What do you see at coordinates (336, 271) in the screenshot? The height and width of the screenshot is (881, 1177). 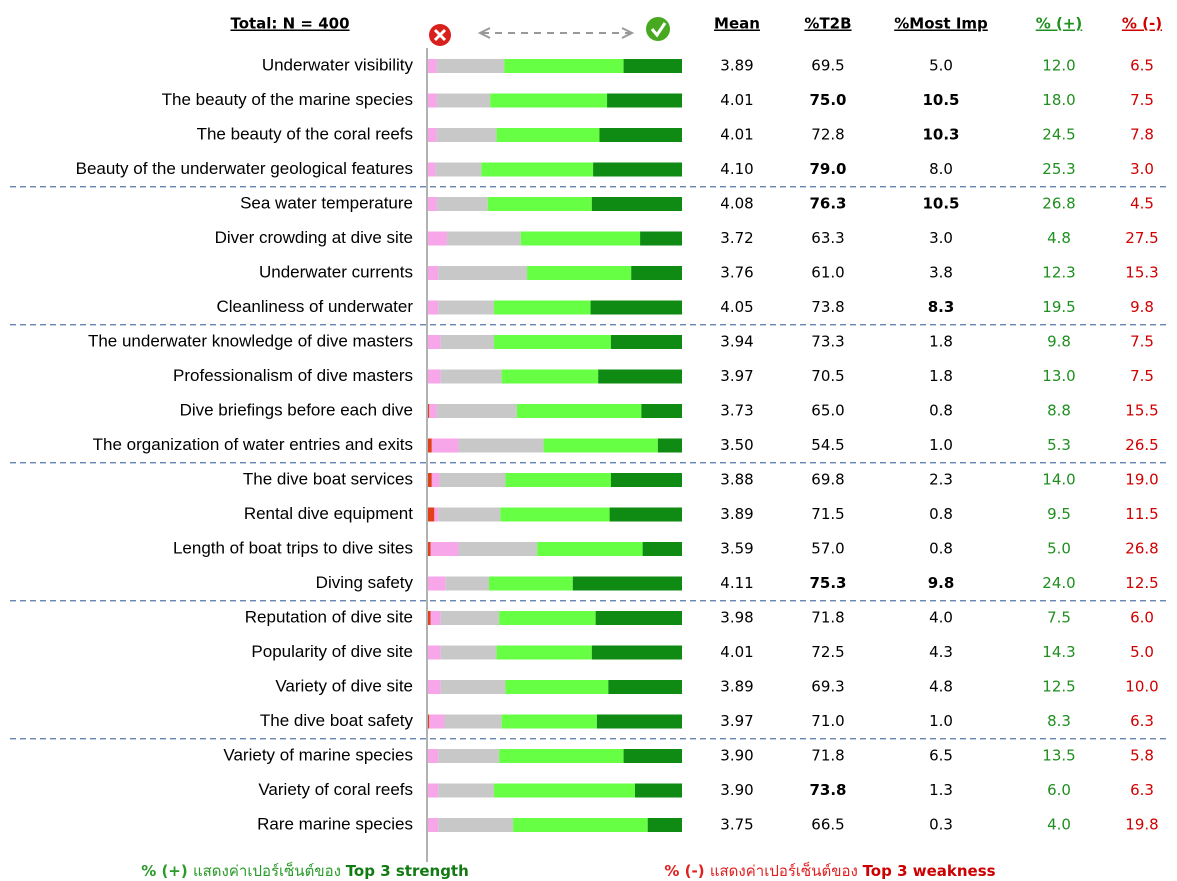 I see `row-label: Underwater currents` at bounding box center [336, 271].